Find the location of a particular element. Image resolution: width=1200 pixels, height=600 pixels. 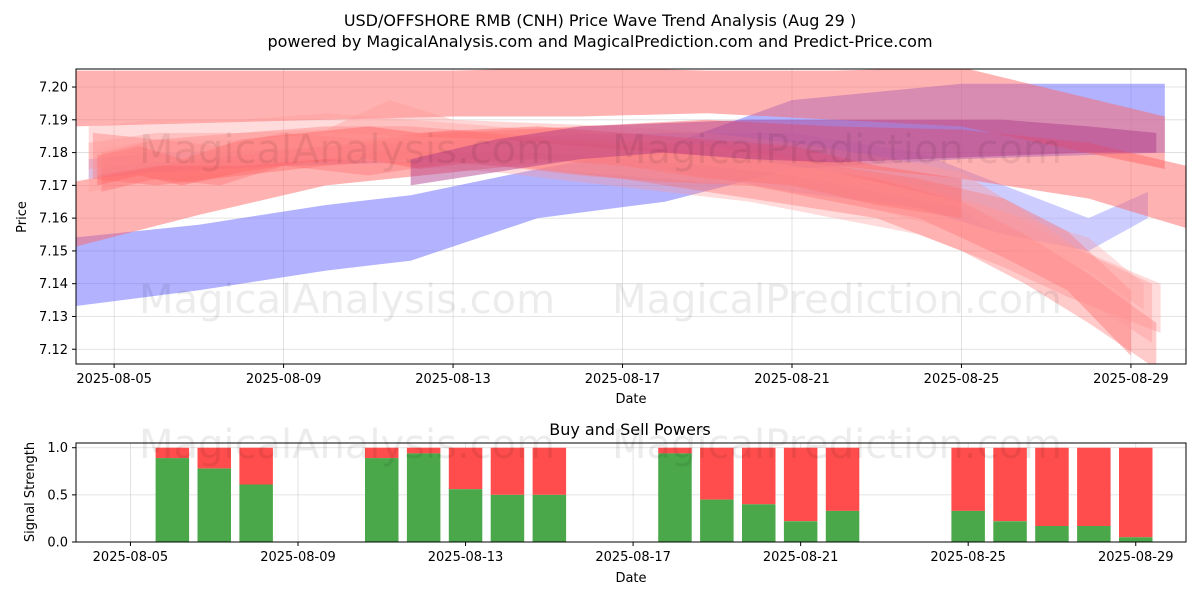

power-x-tick-label: 2025-08-25 is located at coordinates (968, 557).